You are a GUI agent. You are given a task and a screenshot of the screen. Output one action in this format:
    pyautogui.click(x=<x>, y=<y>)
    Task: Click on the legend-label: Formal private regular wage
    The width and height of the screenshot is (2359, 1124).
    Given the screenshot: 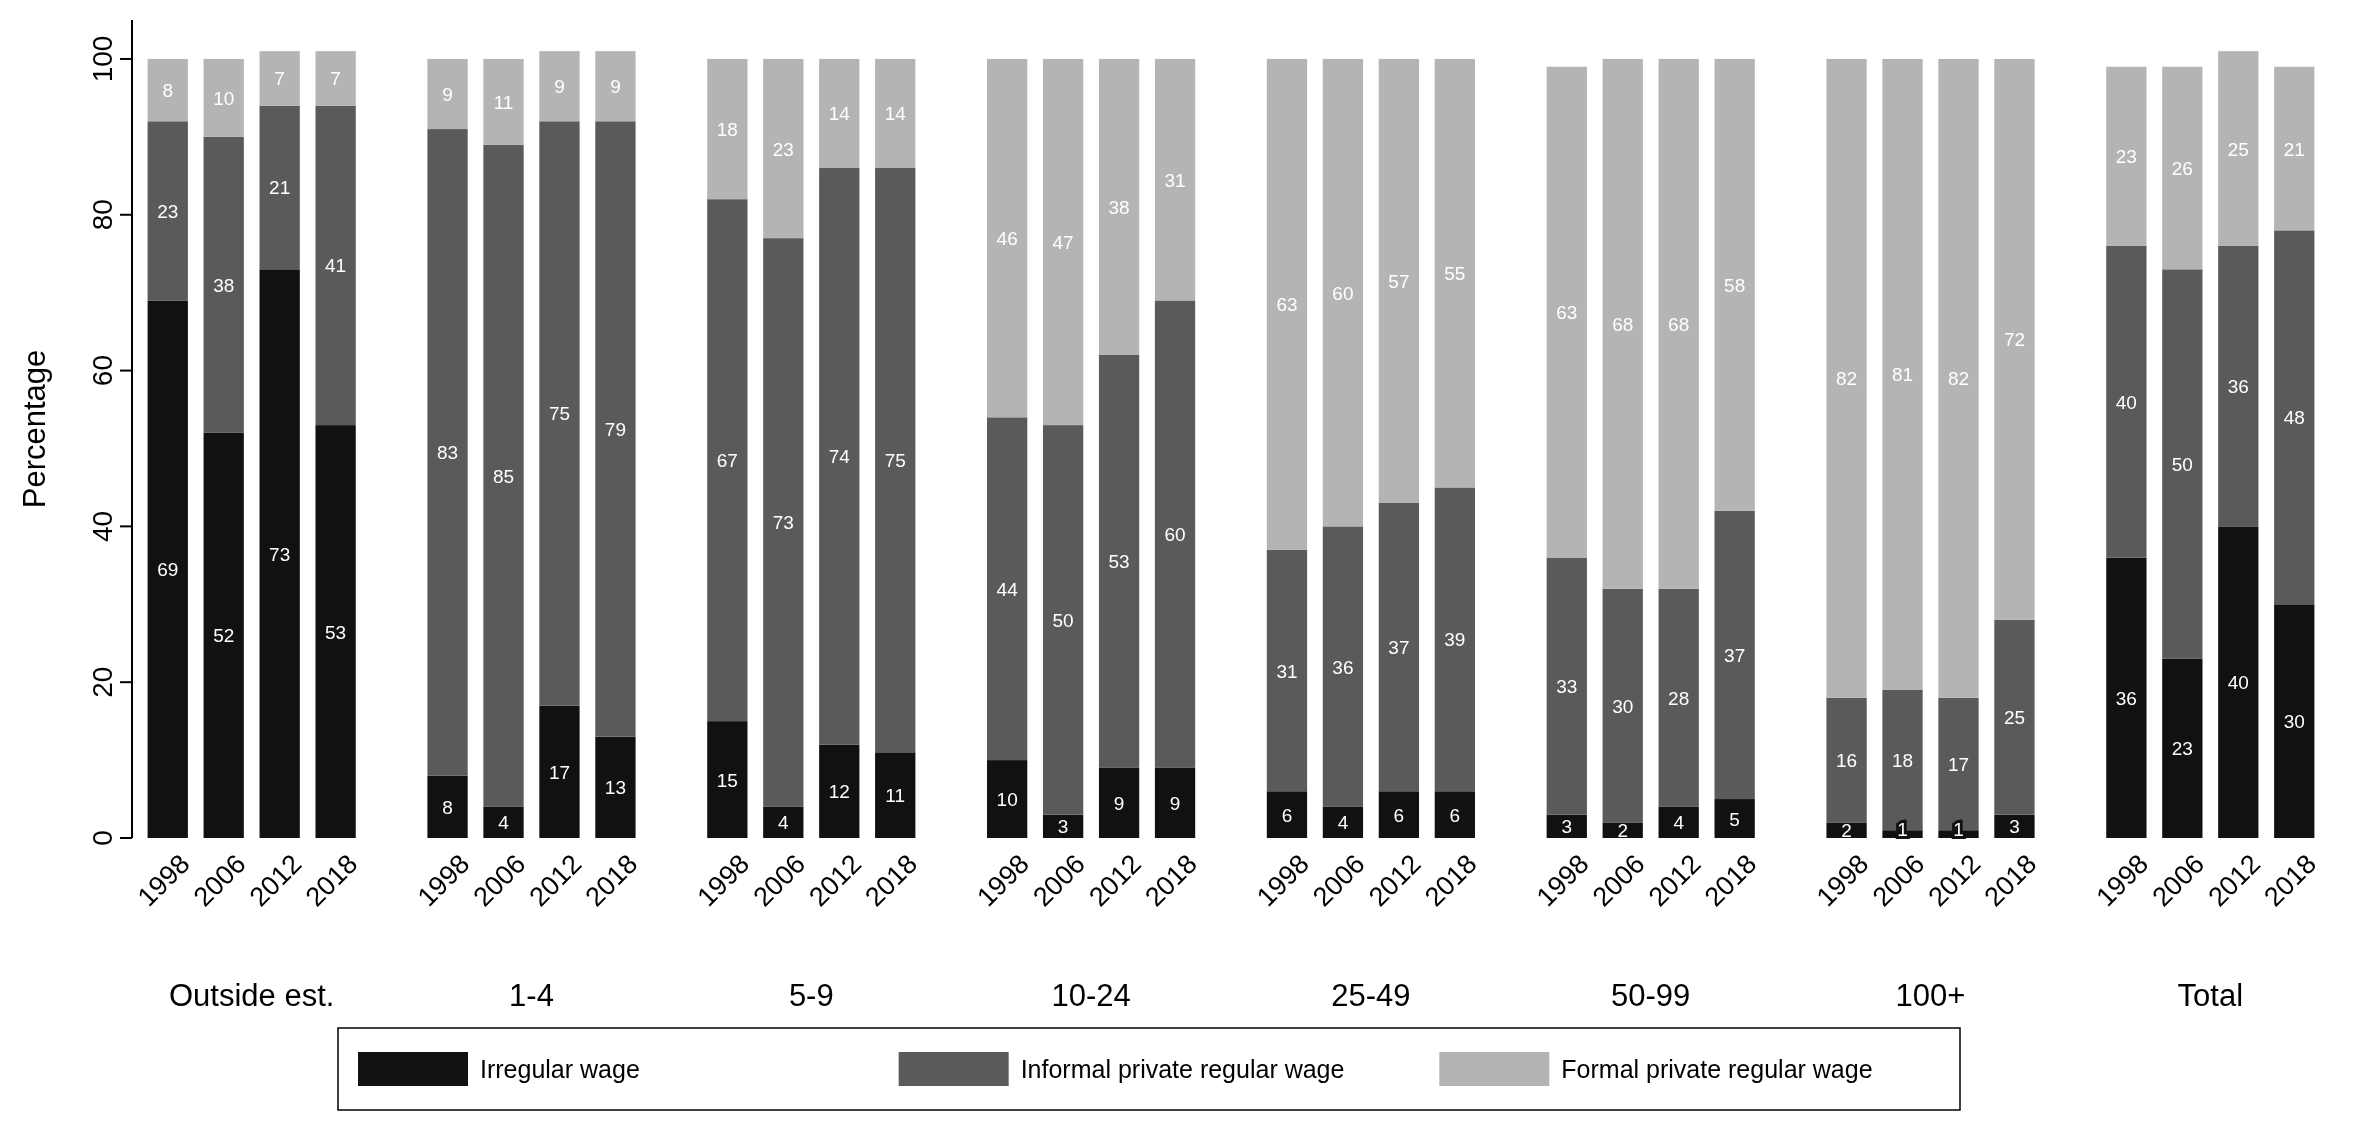 What is the action you would take?
    pyautogui.click(x=1717, y=1069)
    